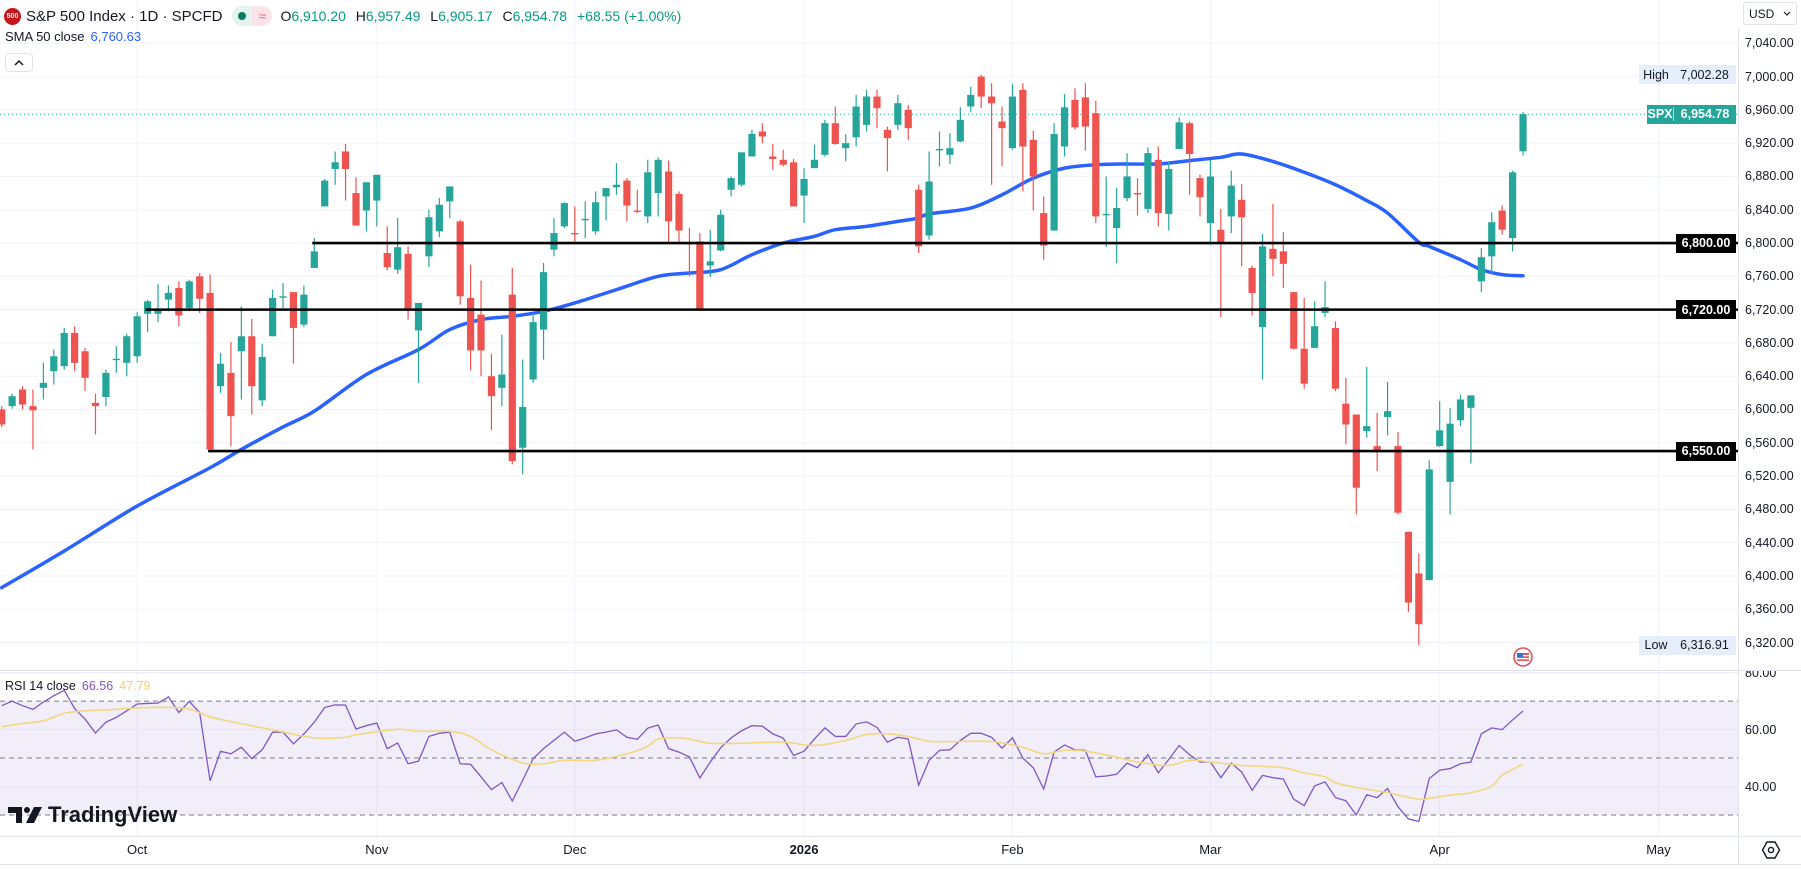 The image size is (1801, 870). Describe the element at coordinates (19, 62) in the screenshot. I see `collapse-legend-button` at that location.